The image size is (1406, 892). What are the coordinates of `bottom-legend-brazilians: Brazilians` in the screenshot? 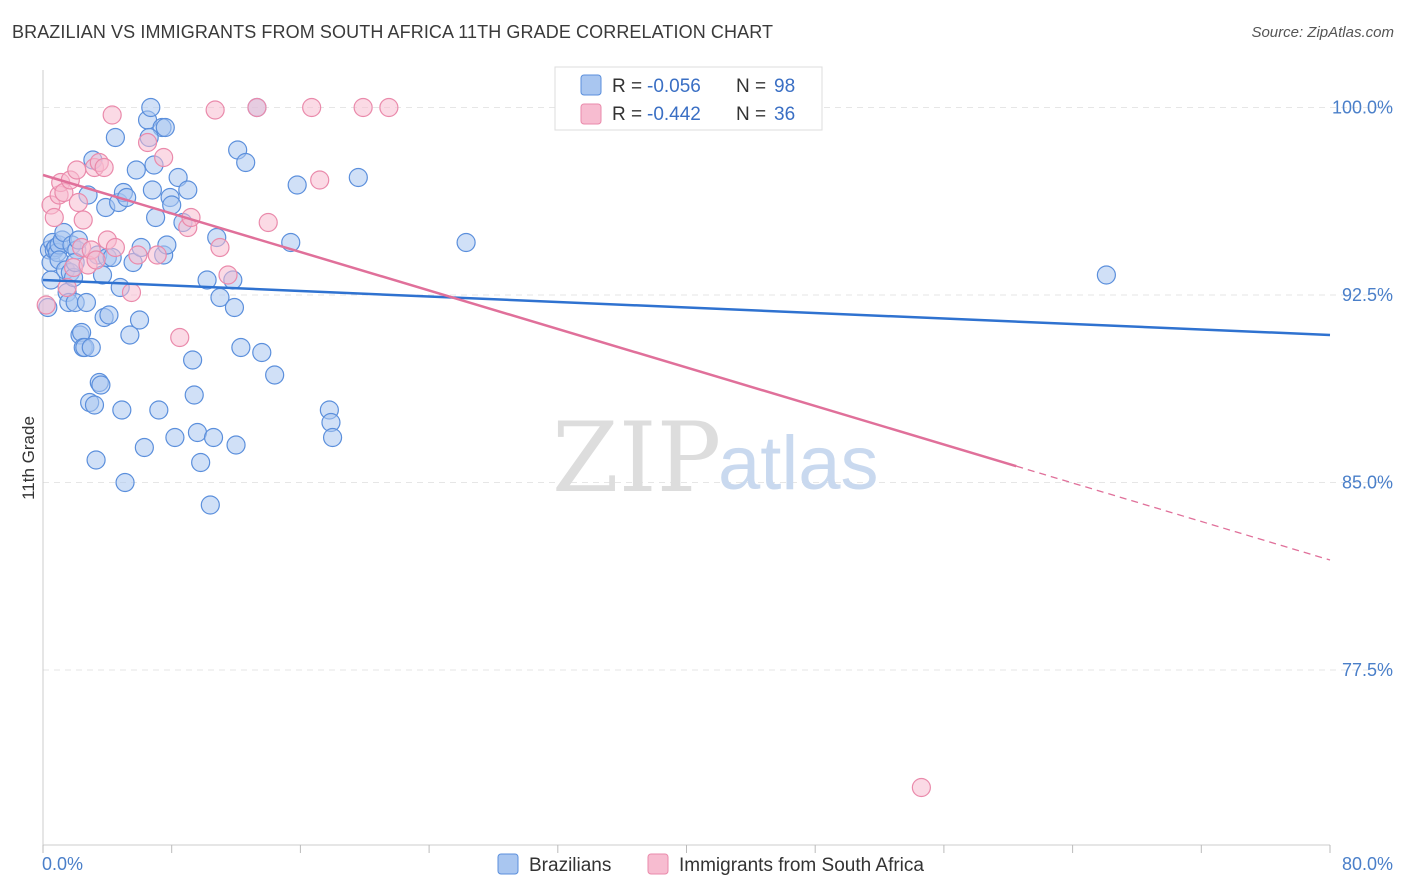 It's located at (570, 865).